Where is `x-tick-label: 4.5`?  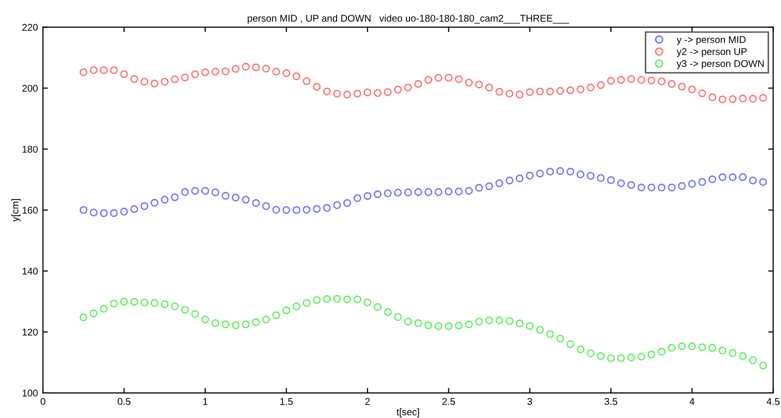
x-tick-label: 4.5 is located at coordinates (773, 401).